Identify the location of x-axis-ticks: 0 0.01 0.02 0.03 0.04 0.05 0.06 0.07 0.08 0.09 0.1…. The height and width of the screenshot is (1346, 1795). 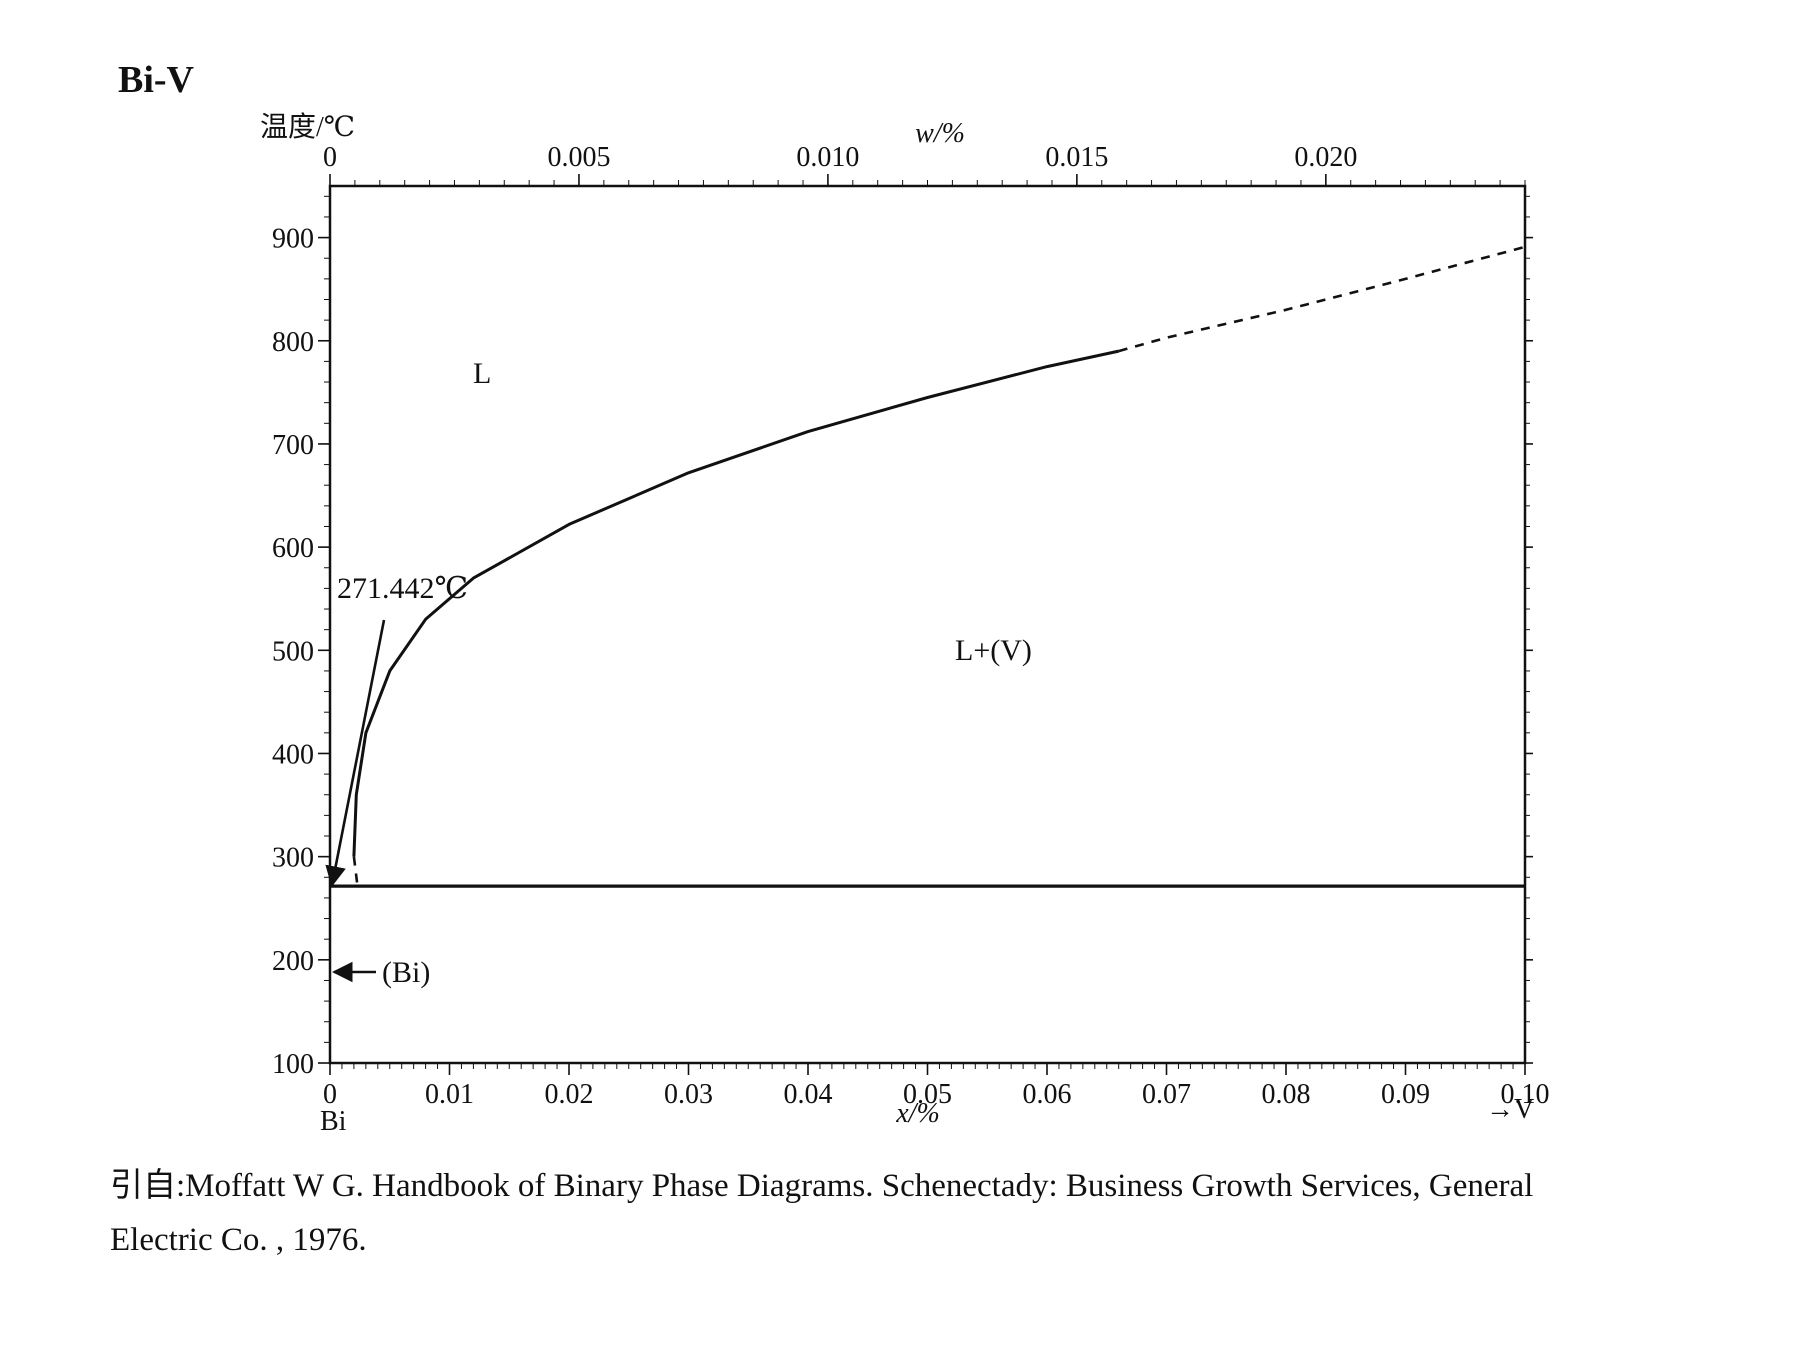
(936, 1086).